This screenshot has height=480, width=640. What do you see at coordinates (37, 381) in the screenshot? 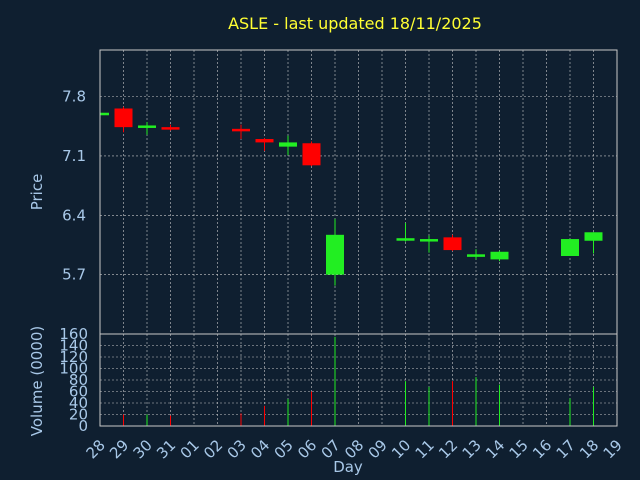
I see `volume-axis-label: Volume (0000)` at bounding box center [37, 381].